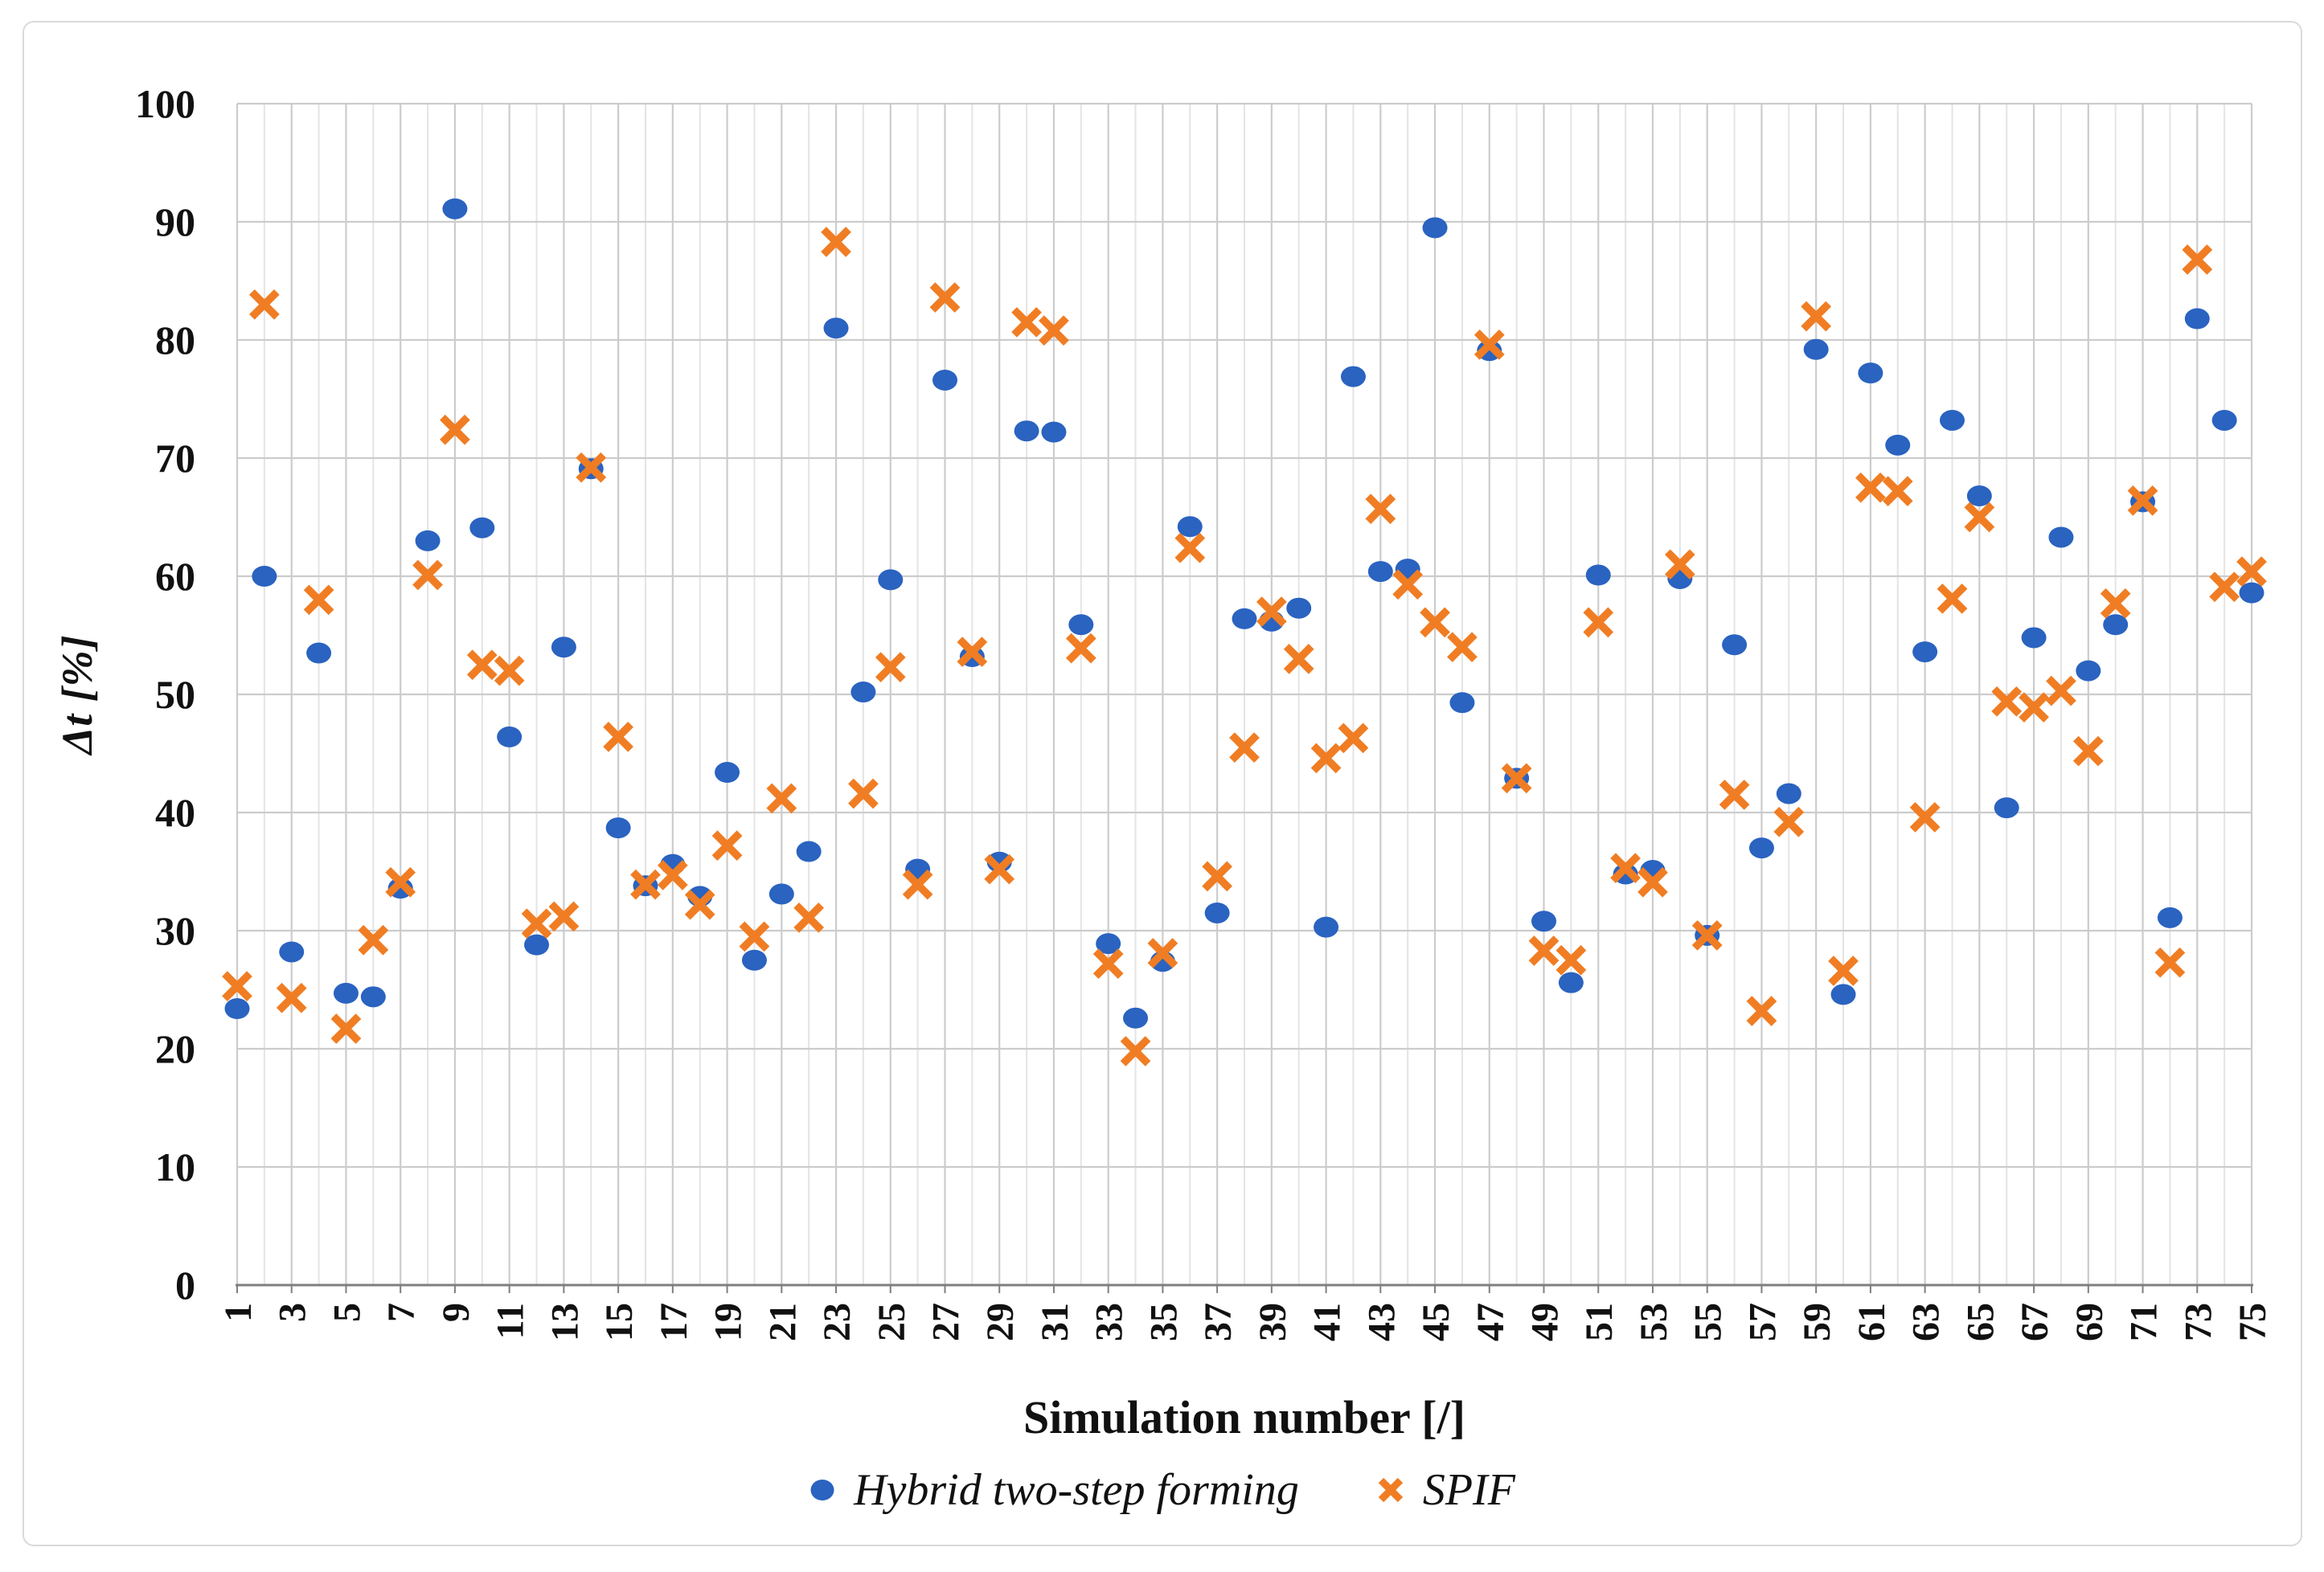 This screenshot has width=2324, height=1572. I want to click on svg-text: 51, so click(1599, 1322).